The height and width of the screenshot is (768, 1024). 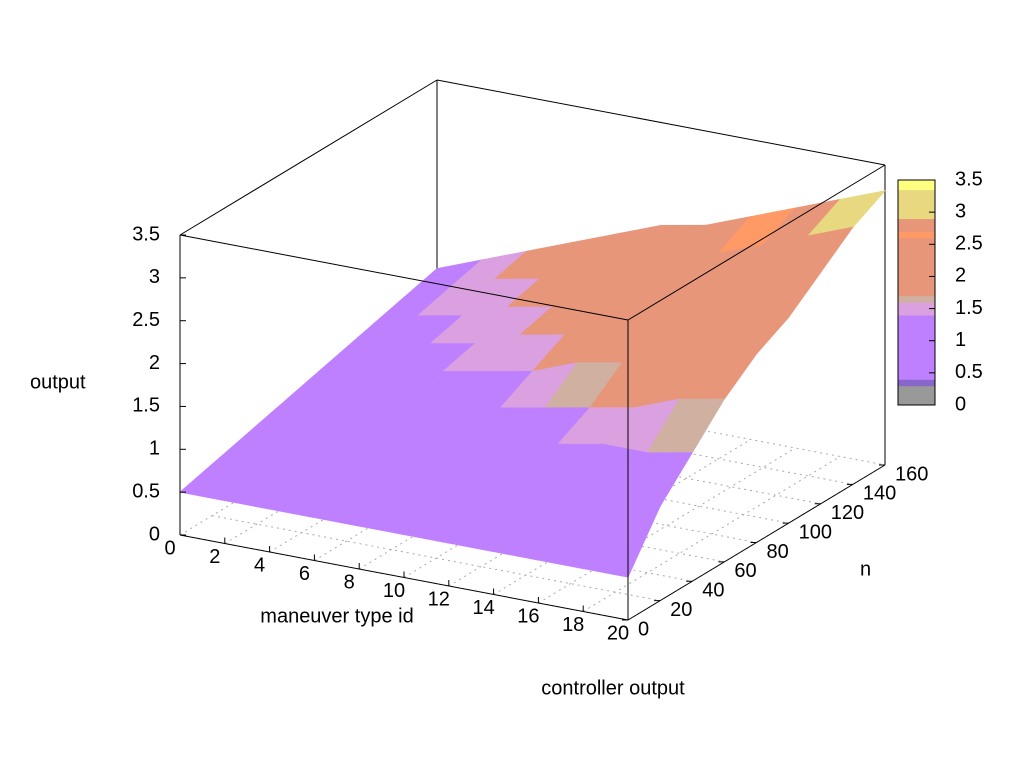 What do you see at coordinates (847, 513) in the screenshot?
I see `y-tick-label: 120` at bounding box center [847, 513].